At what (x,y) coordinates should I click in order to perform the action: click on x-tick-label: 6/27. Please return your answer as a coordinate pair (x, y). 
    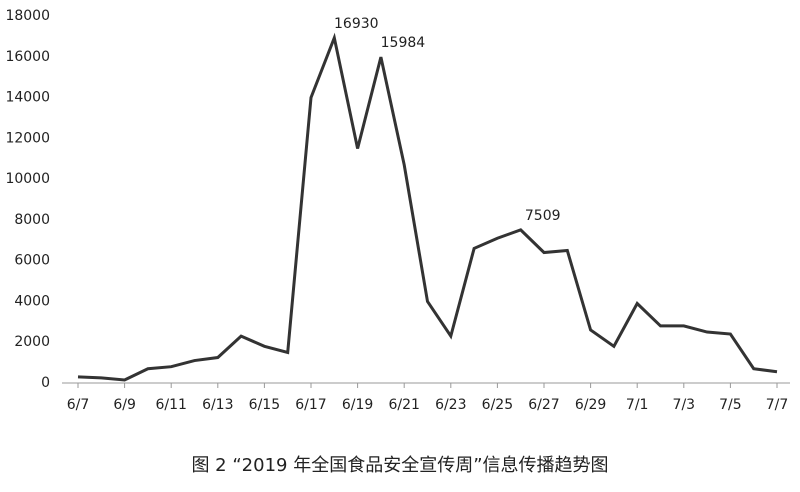
    Looking at the image, I should click on (543, 405).